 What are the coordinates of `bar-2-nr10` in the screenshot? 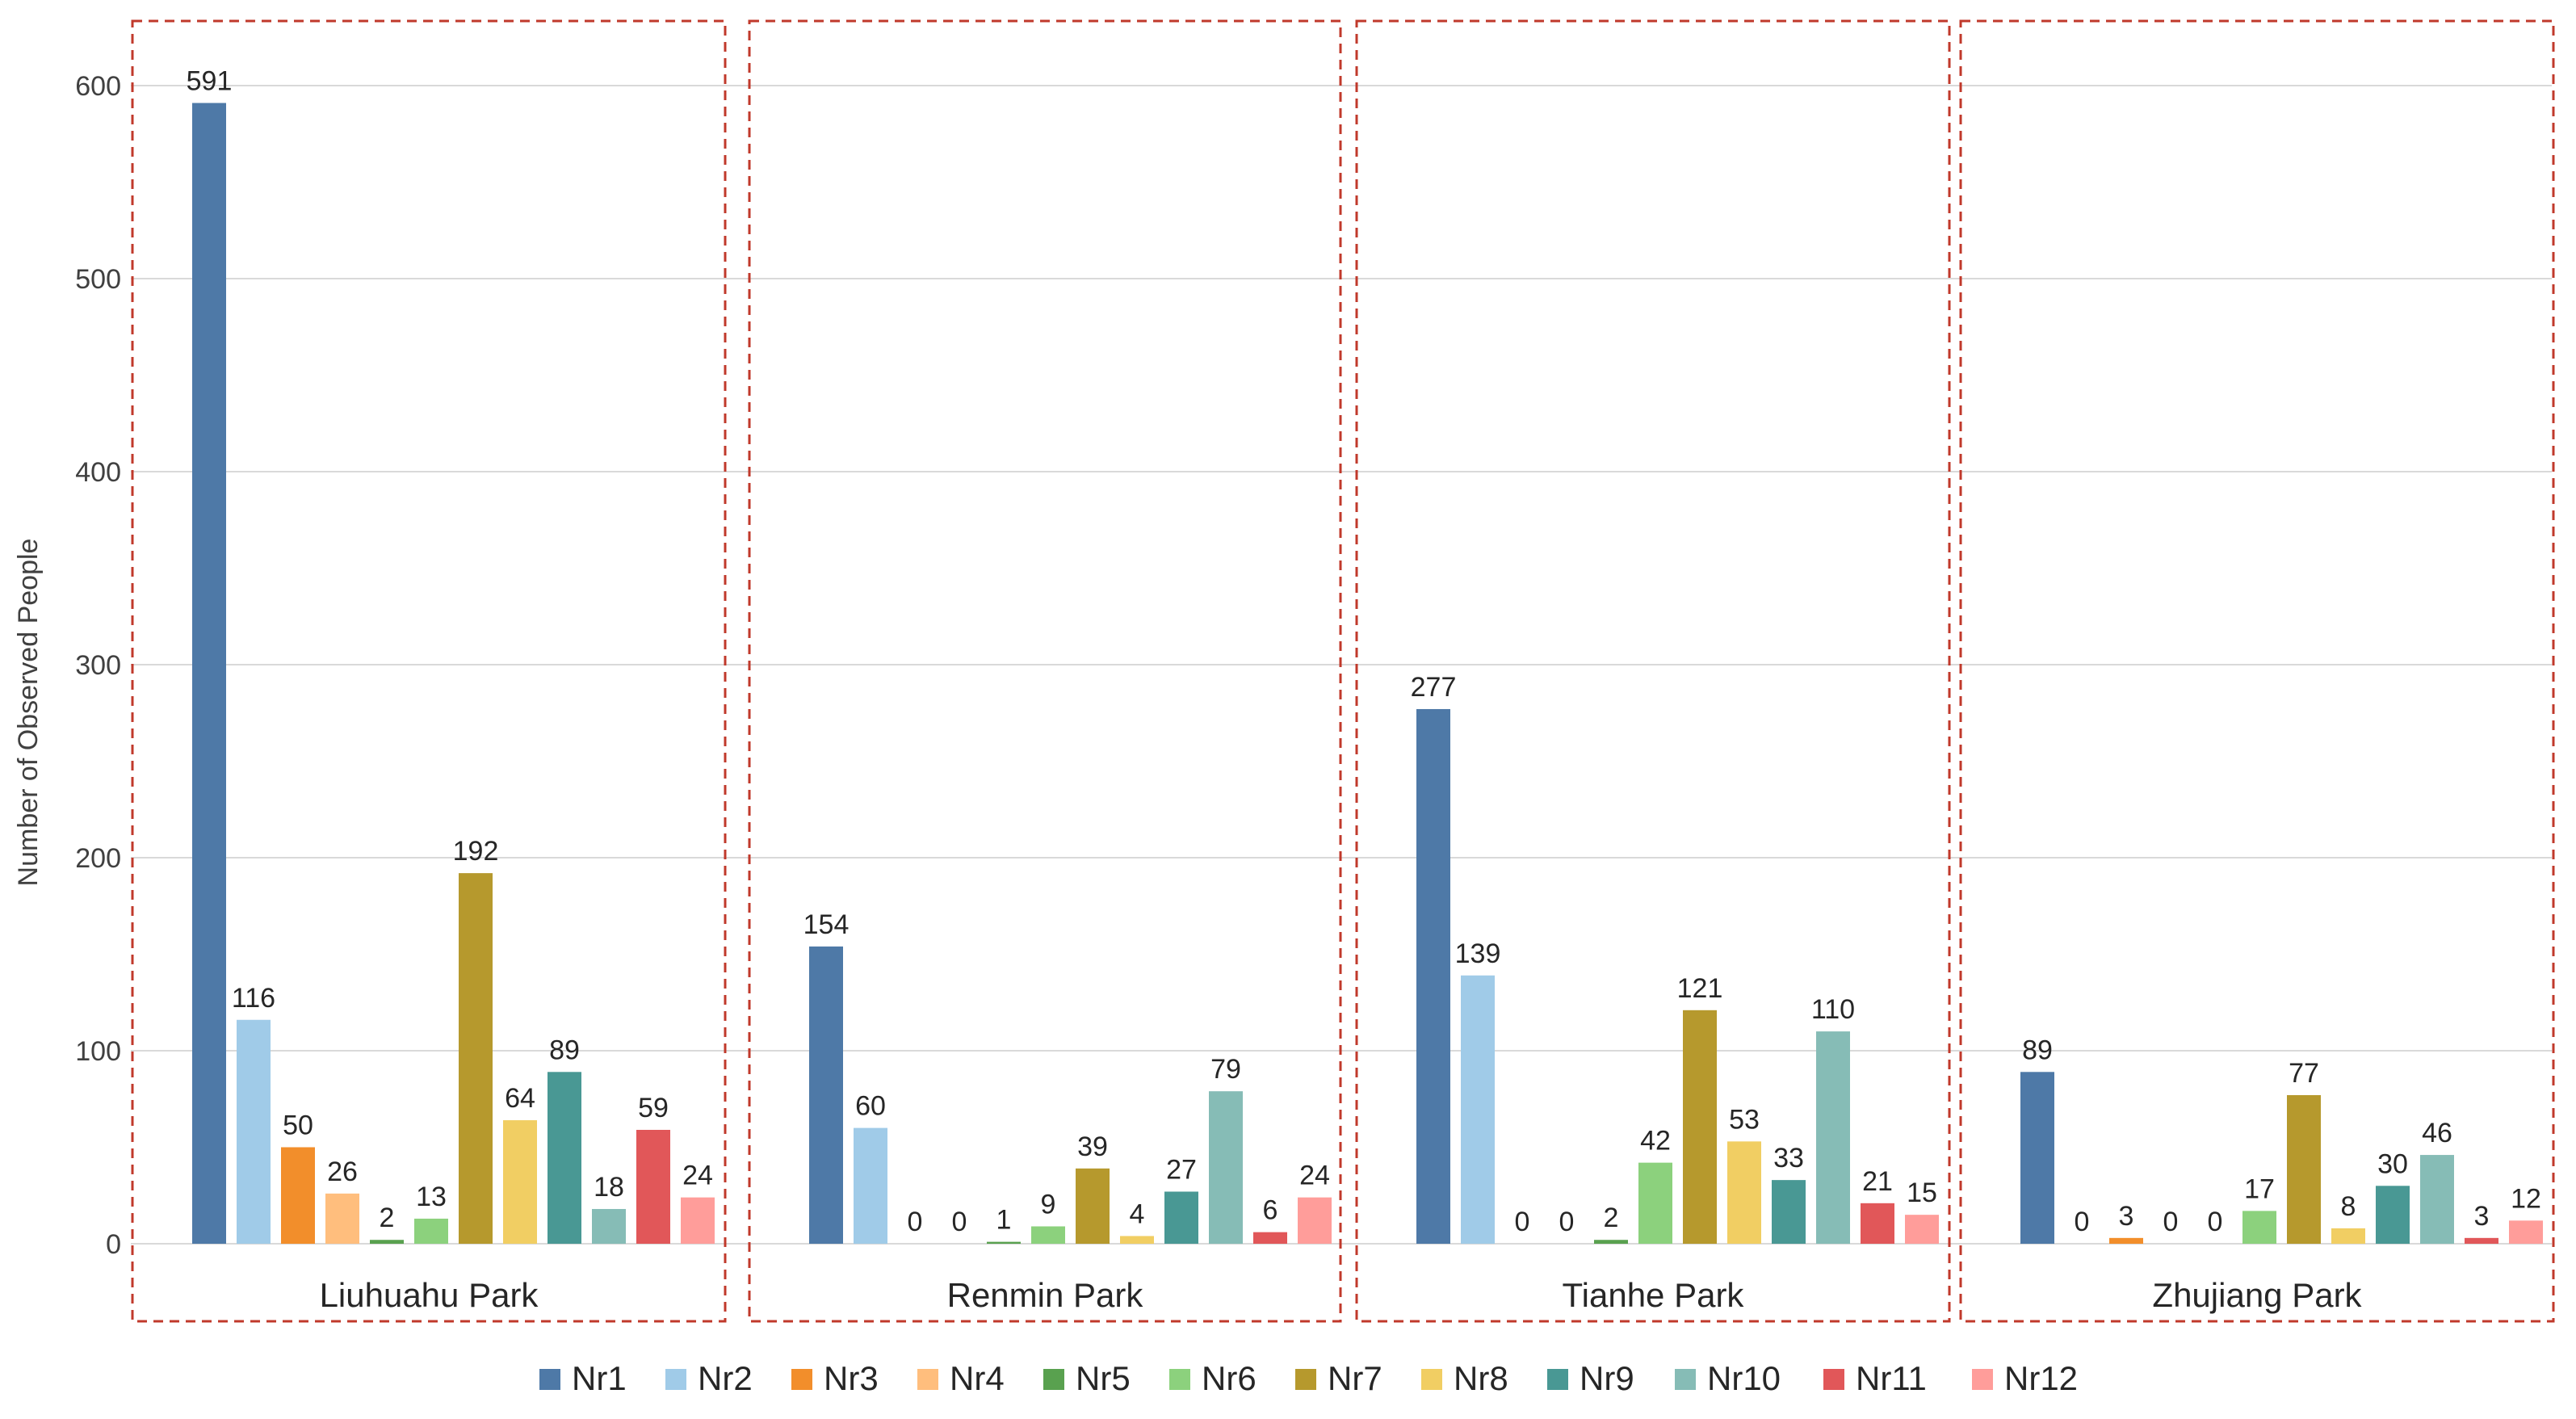 It's located at (1226, 1167).